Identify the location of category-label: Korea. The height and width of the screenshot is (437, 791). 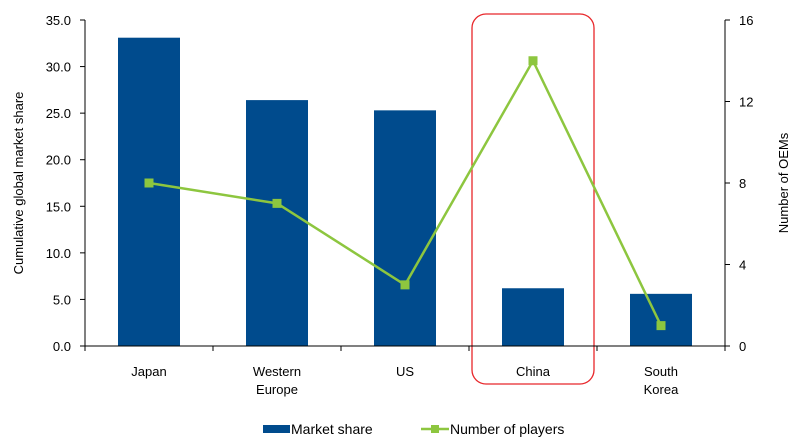
(661, 389).